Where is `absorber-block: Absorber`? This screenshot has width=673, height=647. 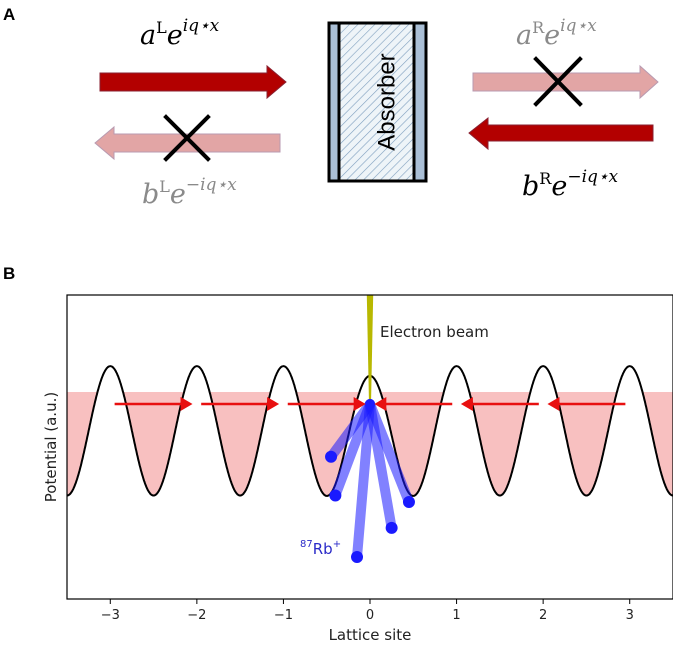 absorber-block: Absorber is located at coordinates (377, 102).